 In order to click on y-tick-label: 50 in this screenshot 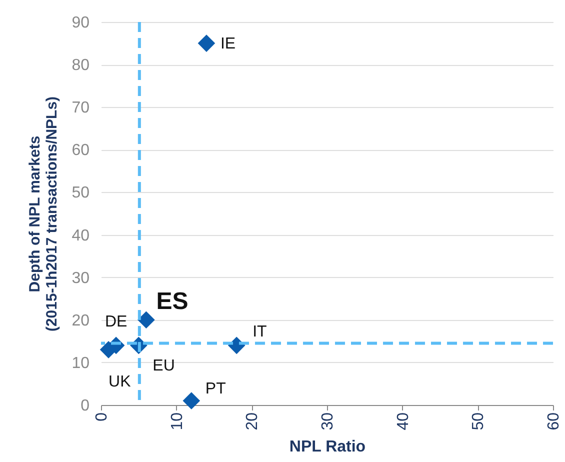, I will do `click(81, 193)`.